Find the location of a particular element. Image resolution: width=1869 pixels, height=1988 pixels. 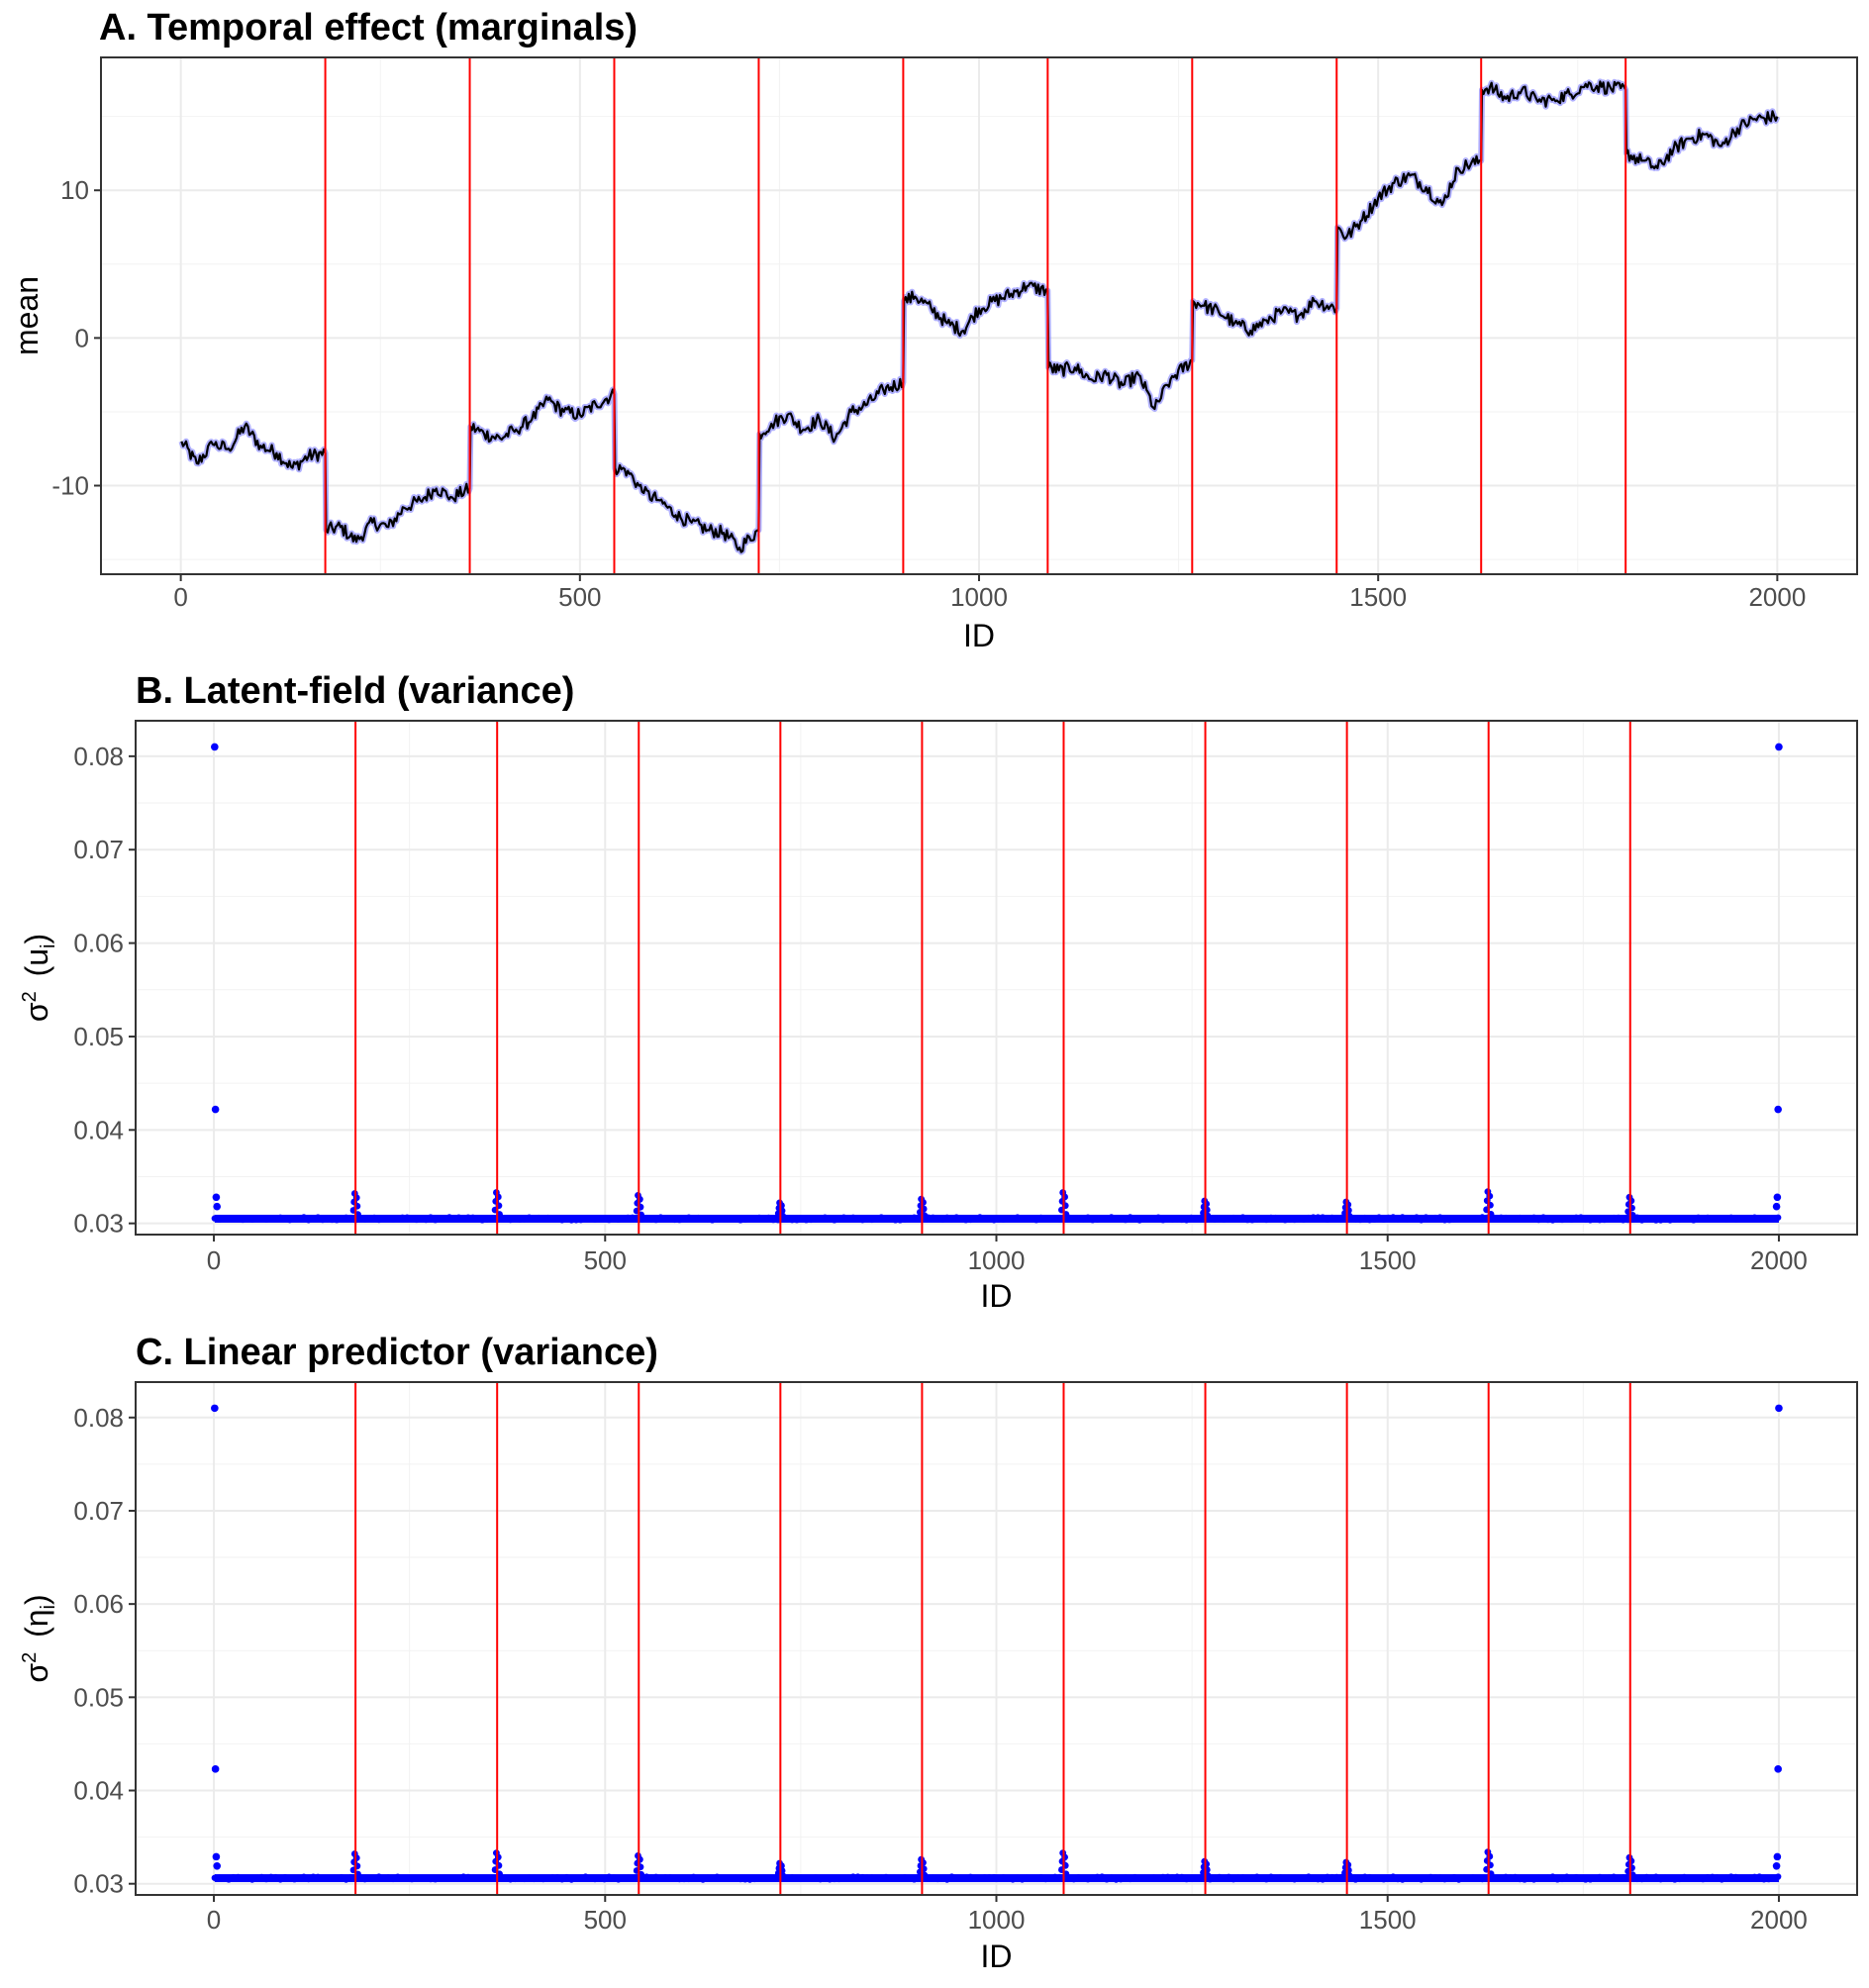

x-tick-label: 0 is located at coordinates (214, 1260).